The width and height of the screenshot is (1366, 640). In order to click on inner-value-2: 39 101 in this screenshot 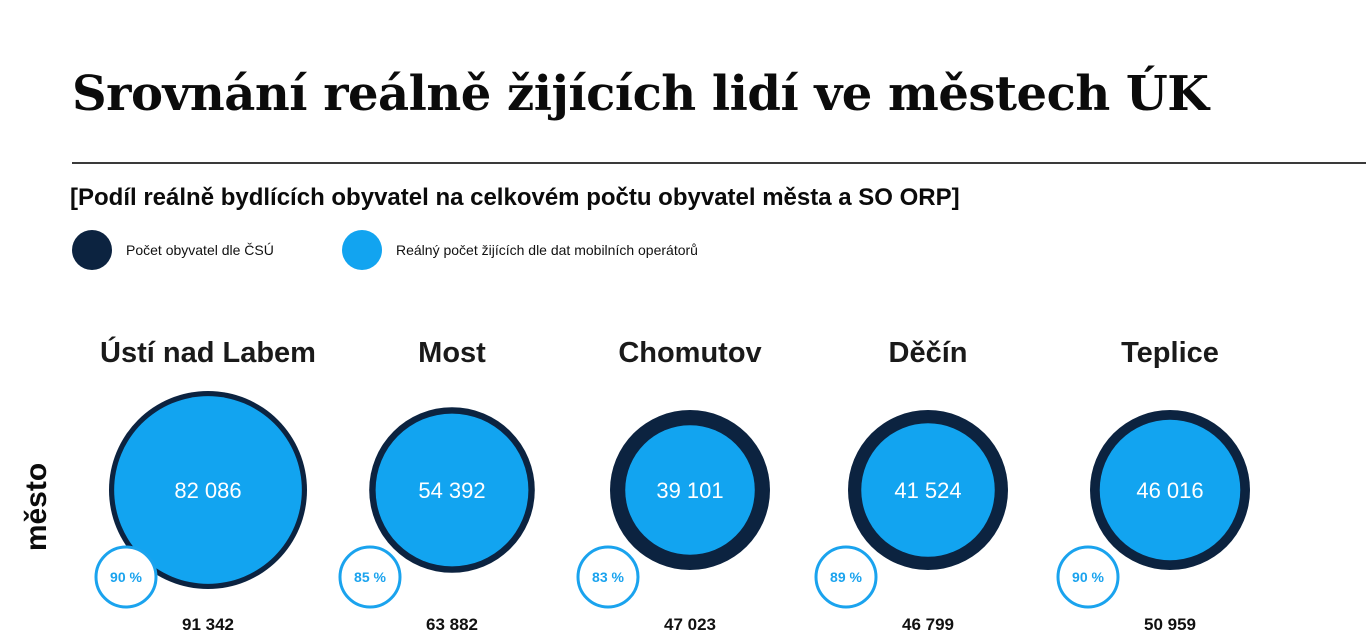, I will do `click(689, 490)`.